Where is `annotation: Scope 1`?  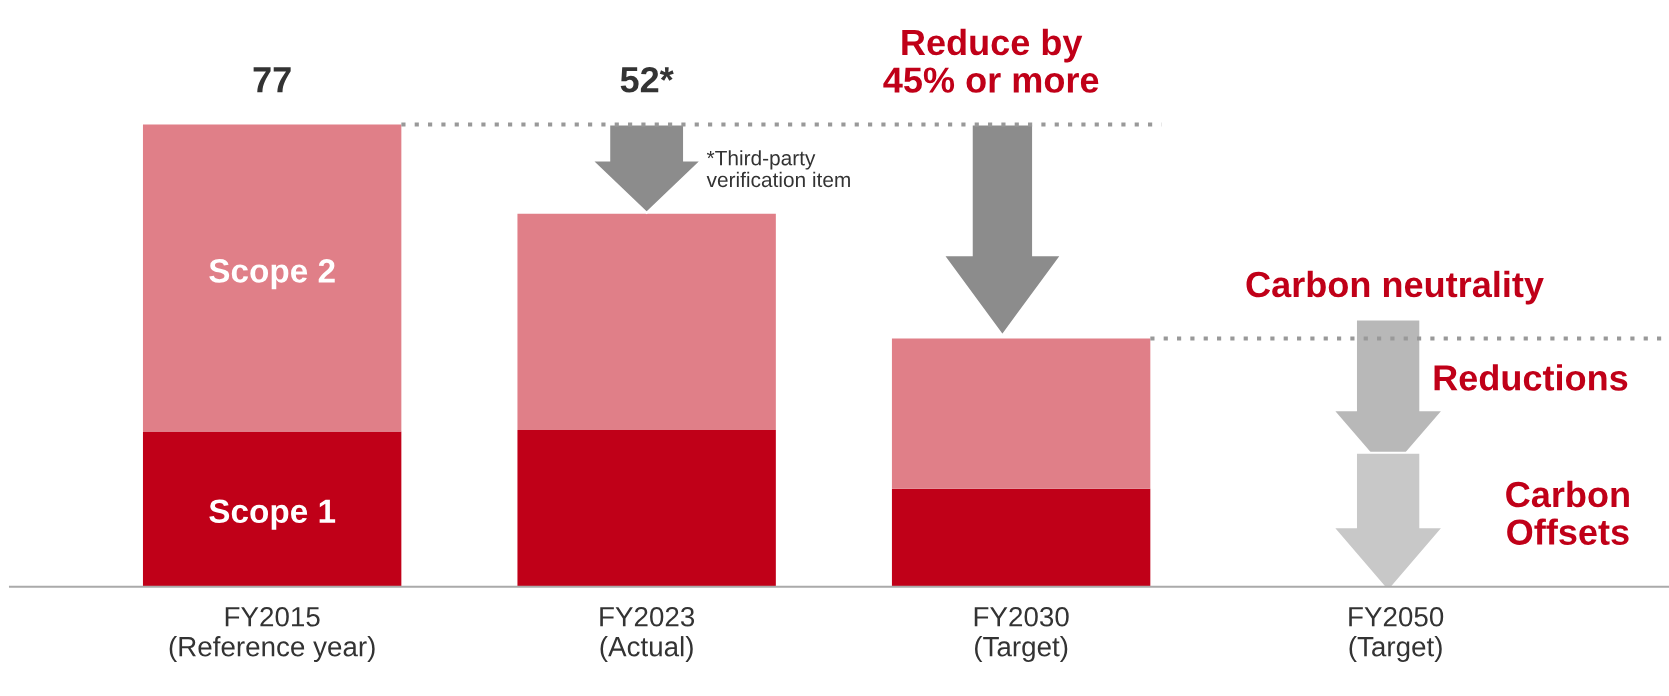 annotation: Scope 1 is located at coordinates (272, 514).